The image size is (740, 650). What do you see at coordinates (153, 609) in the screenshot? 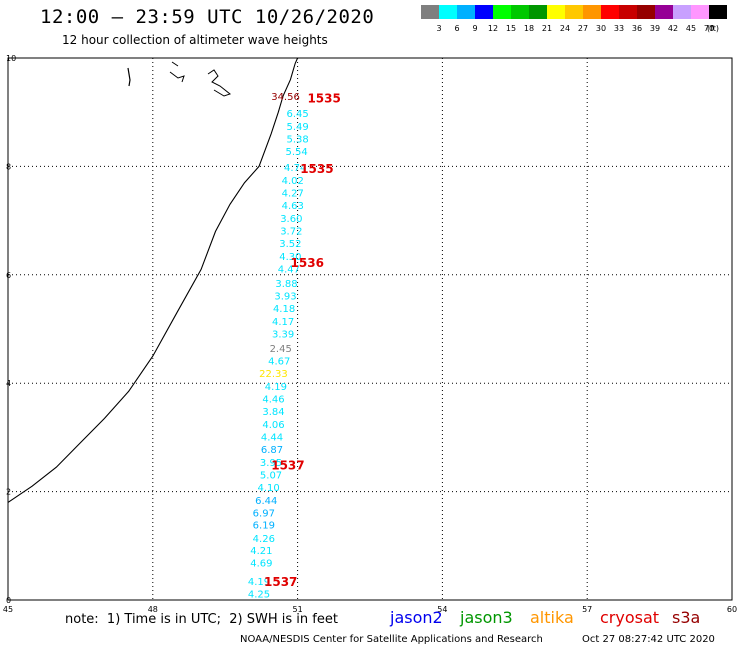
I see `x-tick-label: 48` at bounding box center [153, 609].